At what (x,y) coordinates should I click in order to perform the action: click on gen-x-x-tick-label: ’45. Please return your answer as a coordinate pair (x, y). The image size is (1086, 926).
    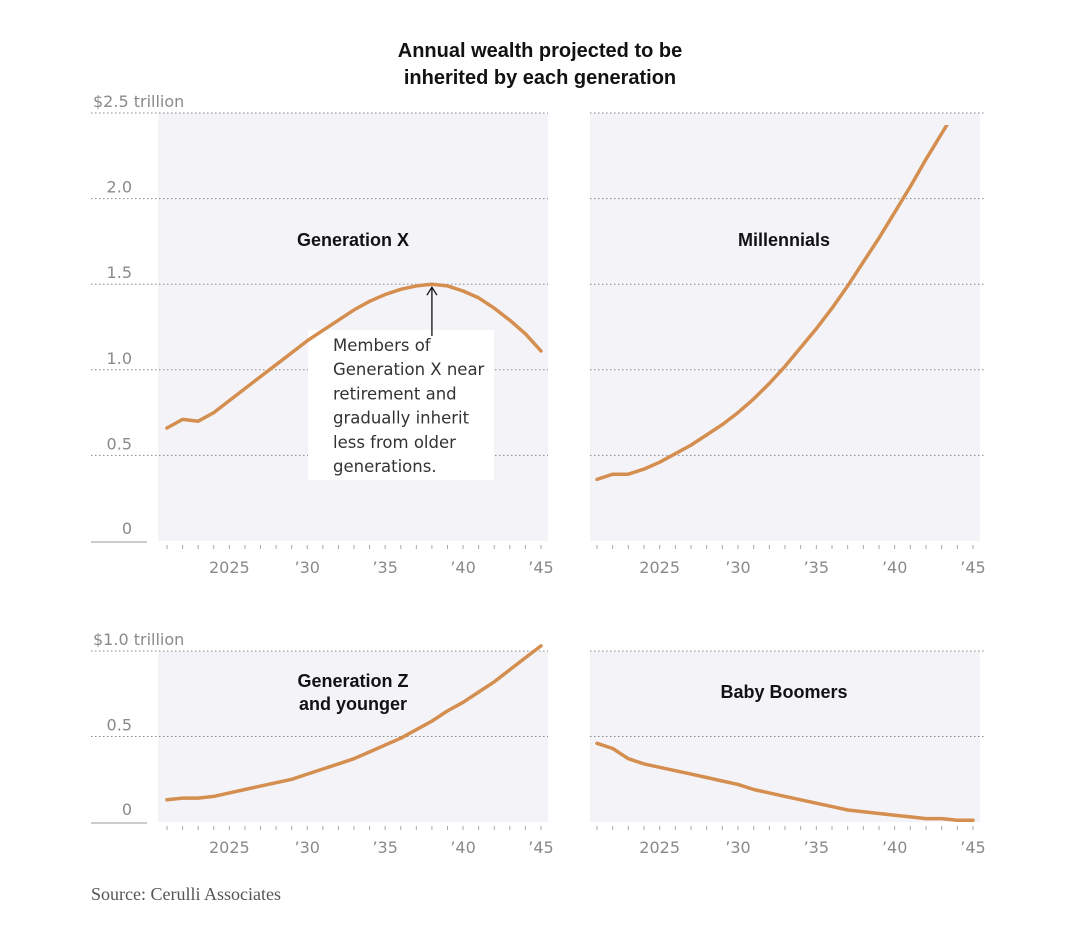
    Looking at the image, I should click on (540, 567).